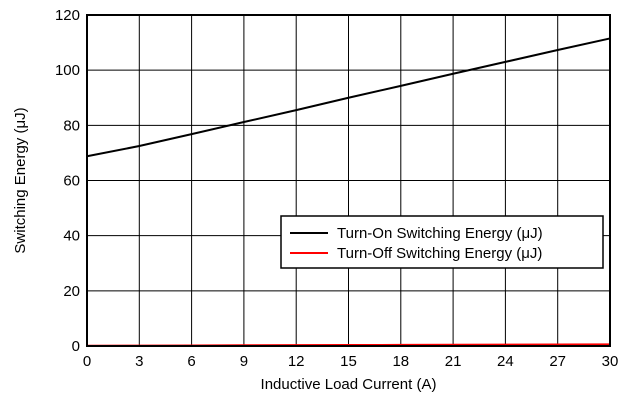 The image size is (627, 398). I want to click on y-tick-label: 120, so click(67, 15).